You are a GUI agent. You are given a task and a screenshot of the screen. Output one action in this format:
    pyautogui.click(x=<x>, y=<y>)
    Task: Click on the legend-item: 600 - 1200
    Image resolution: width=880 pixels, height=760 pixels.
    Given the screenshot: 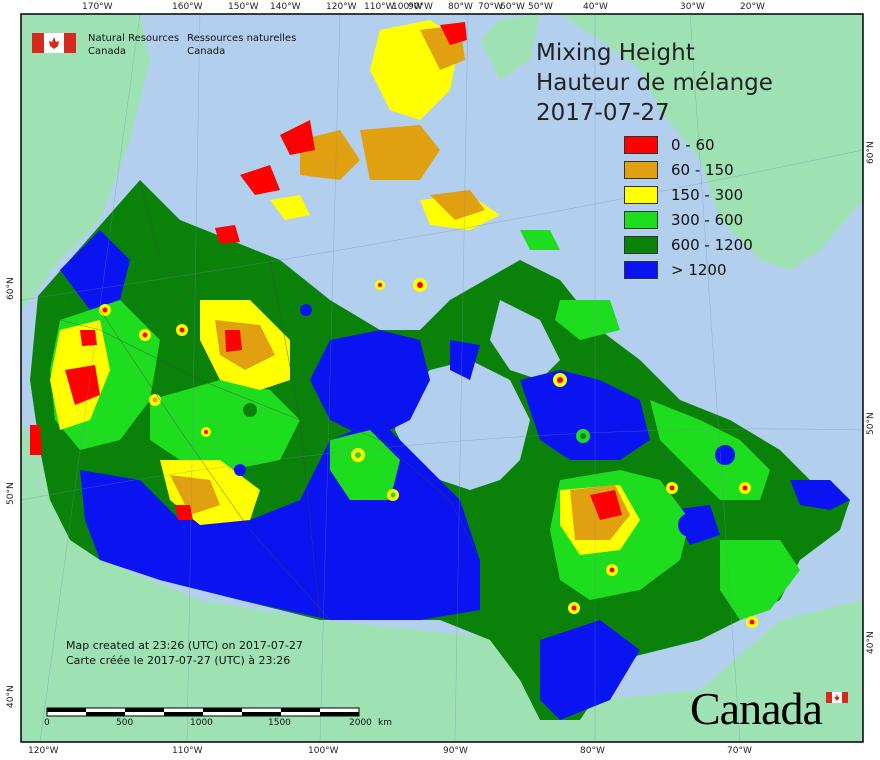 What is the action you would take?
    pyautogui.click(x=688, y=244)
    